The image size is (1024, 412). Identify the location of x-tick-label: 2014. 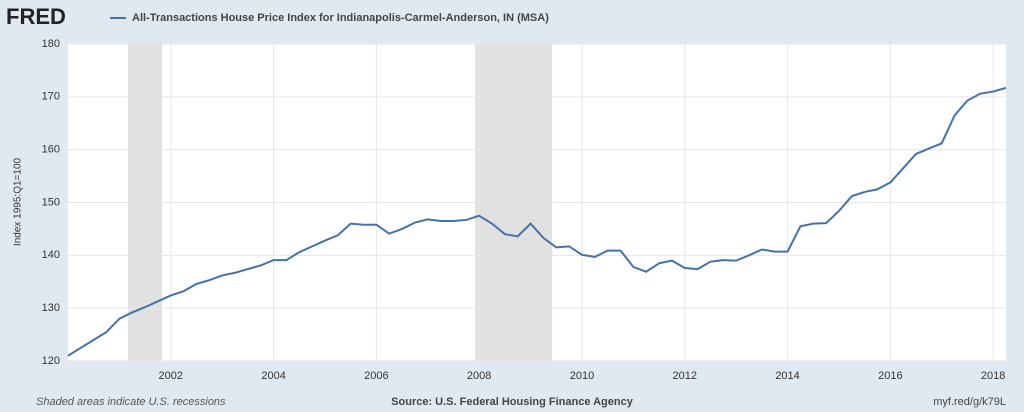
(787, 376).